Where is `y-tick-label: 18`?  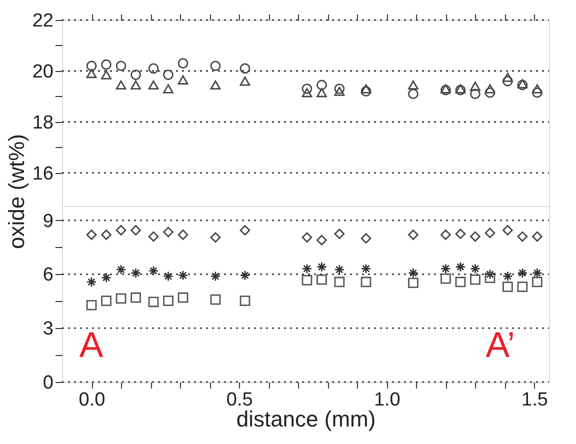 y-tick-label: 18 is located at coordinates (43, 123).